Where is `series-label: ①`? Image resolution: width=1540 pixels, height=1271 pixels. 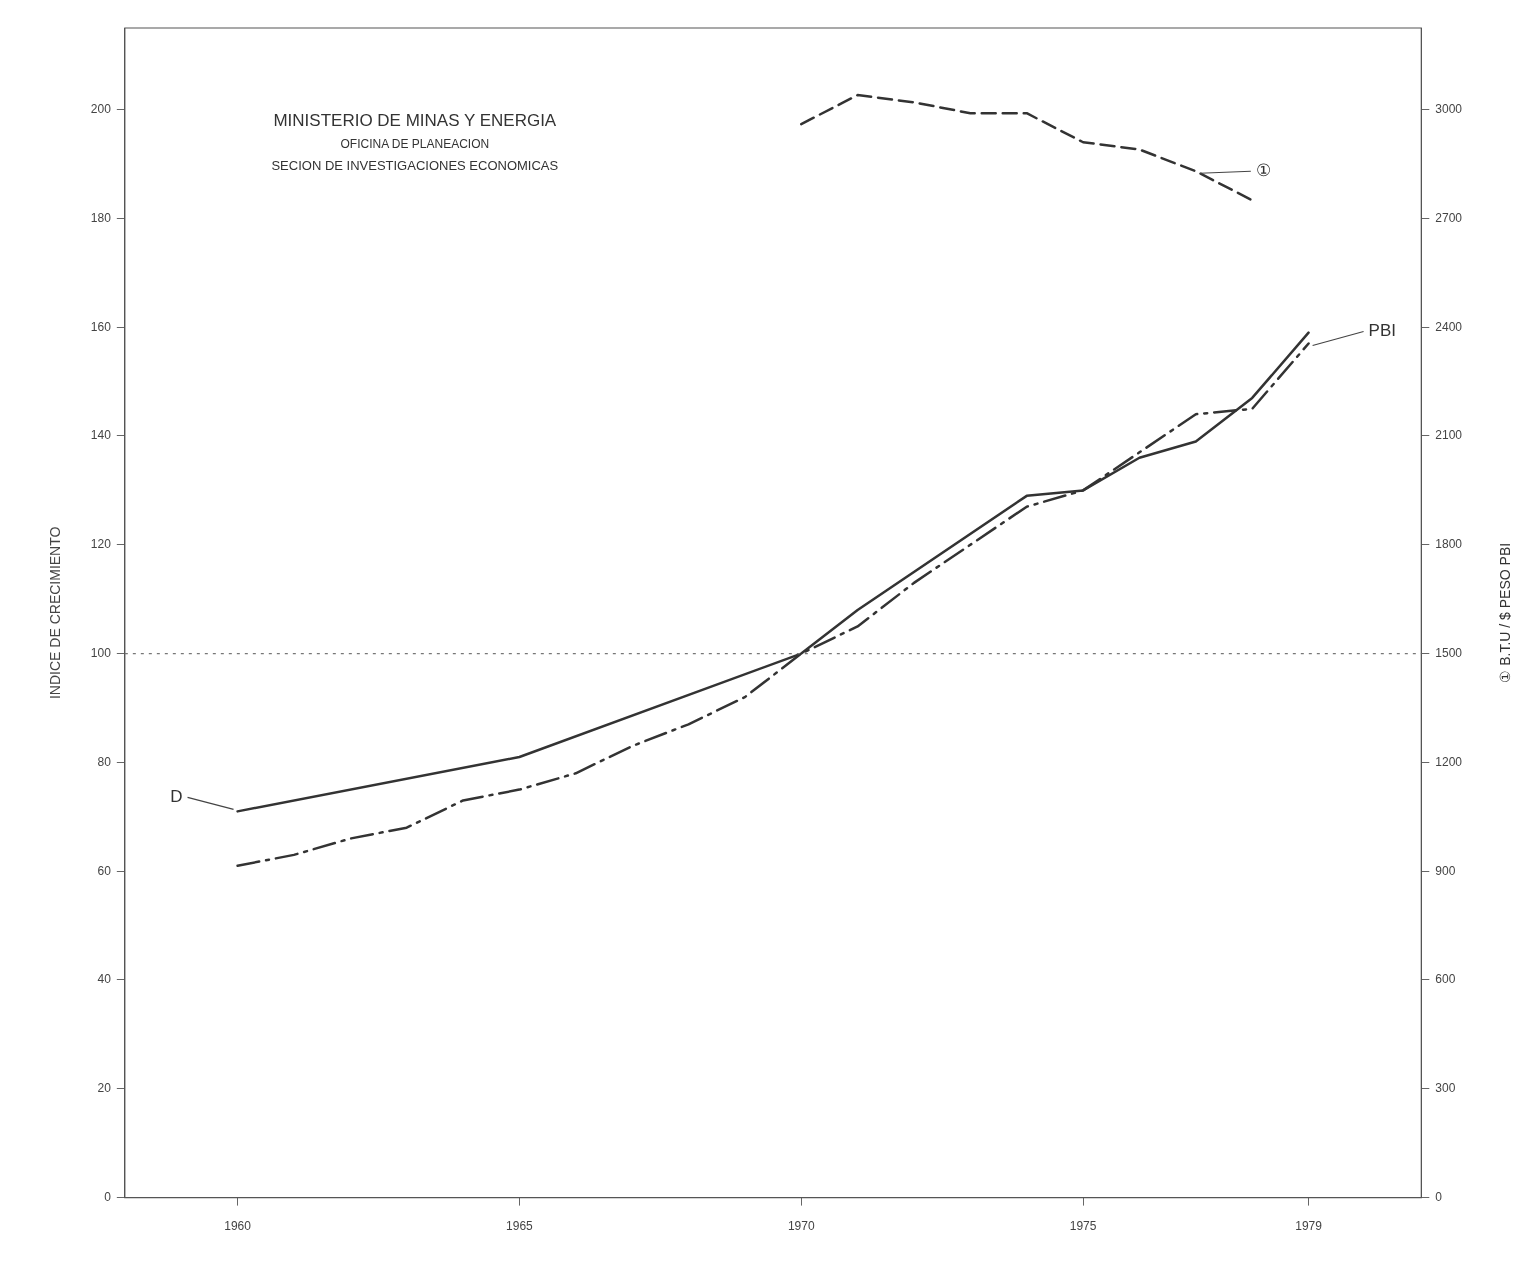
series-label: ① is located at coordinates (1263, 170).